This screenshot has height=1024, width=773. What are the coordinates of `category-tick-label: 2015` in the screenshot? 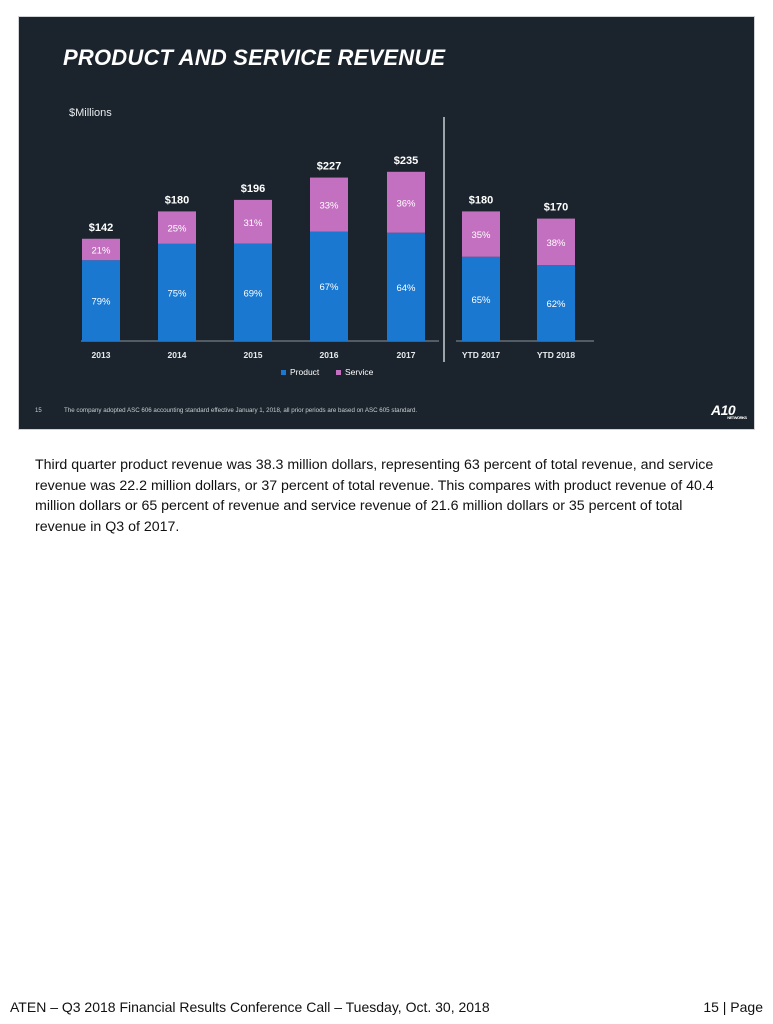 It's located at (253, 355).